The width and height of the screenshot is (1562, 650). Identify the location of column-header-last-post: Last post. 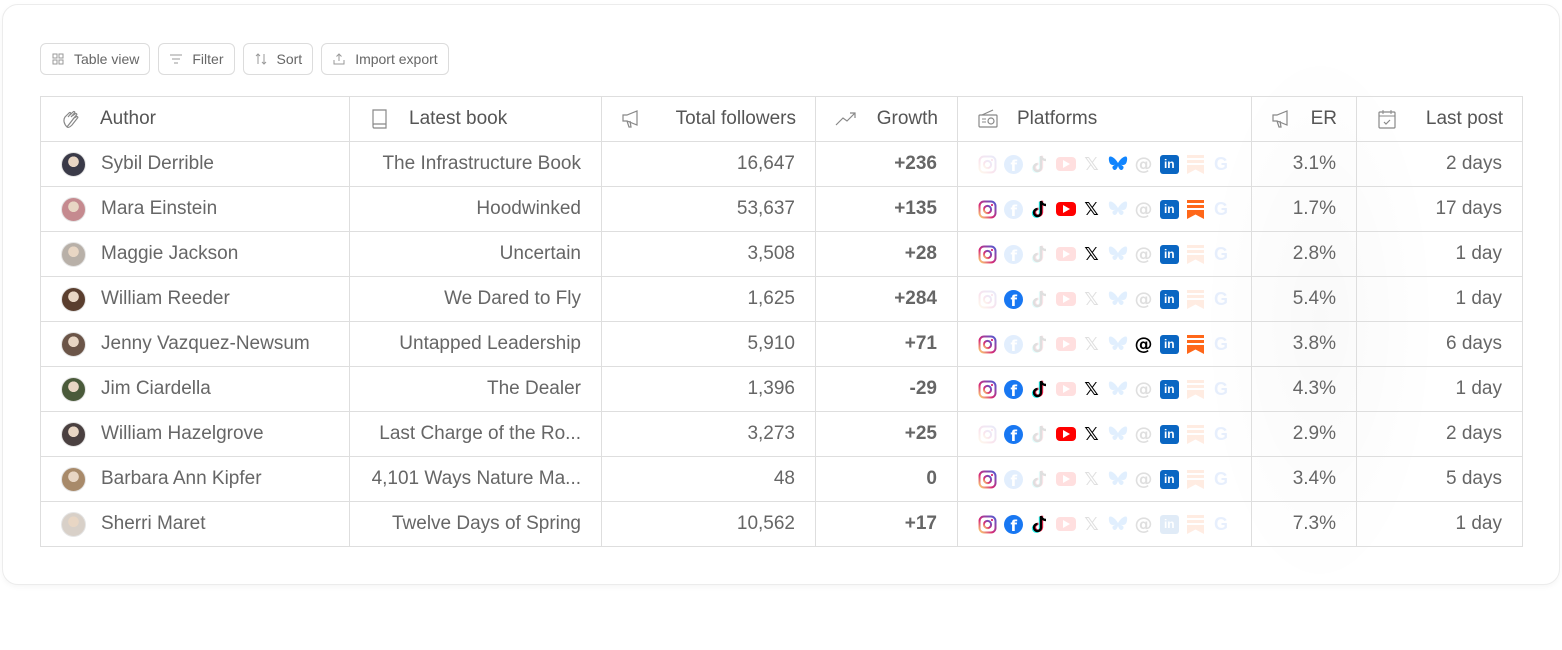
(1439, 119).